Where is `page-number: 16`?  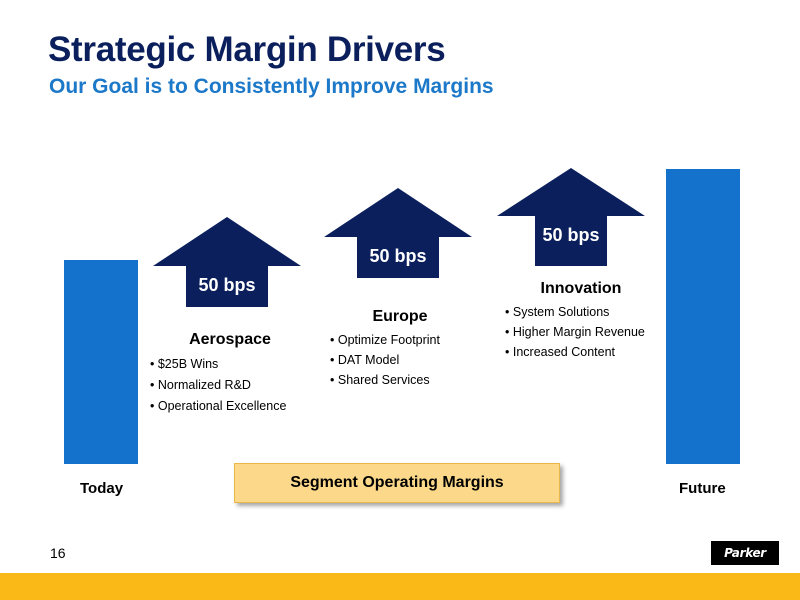
page-number: 16 is located at coordinates (58, 553).